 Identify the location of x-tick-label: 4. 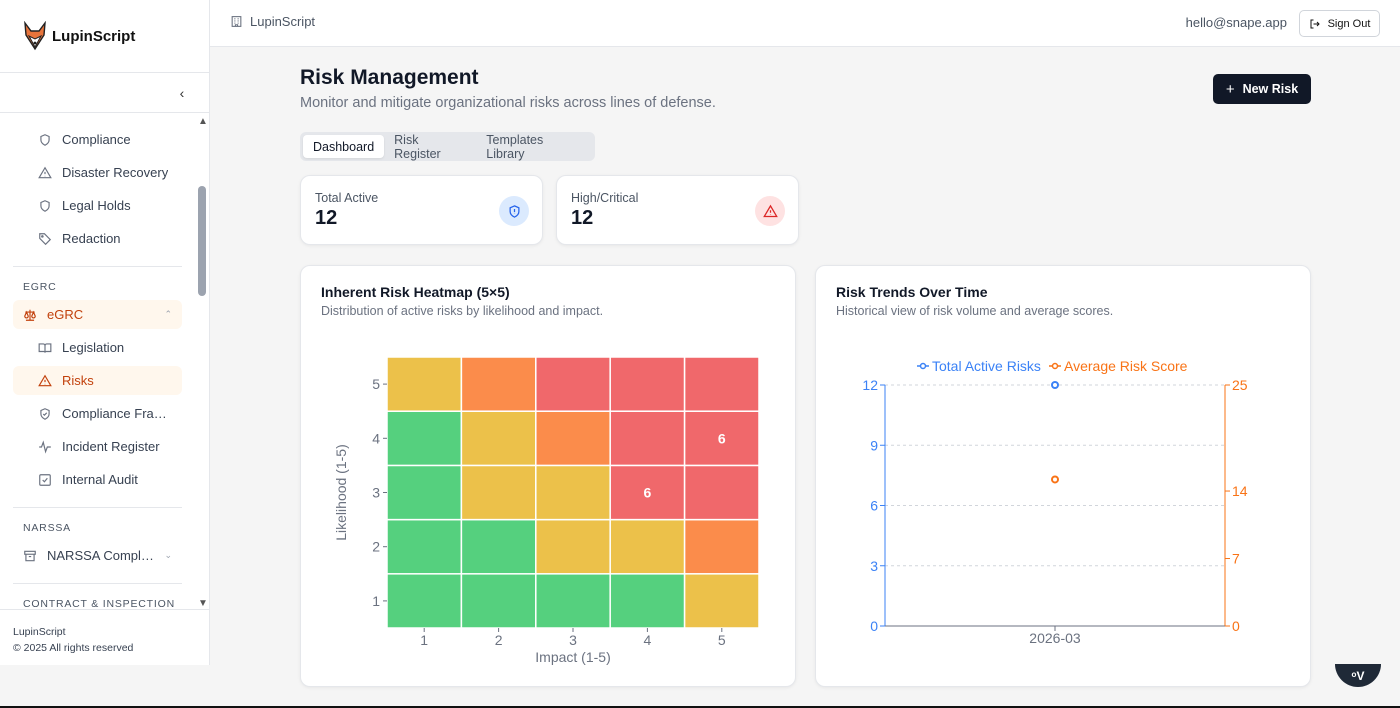
(648, 640).